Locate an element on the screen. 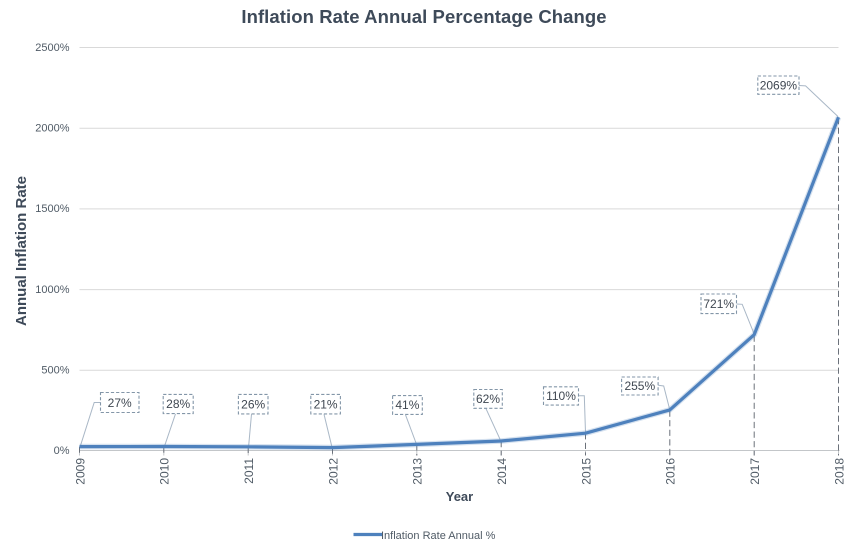 The width and height of the screenshot is (853, 553). svg-text: 721% is located at coordinates (718, 304).